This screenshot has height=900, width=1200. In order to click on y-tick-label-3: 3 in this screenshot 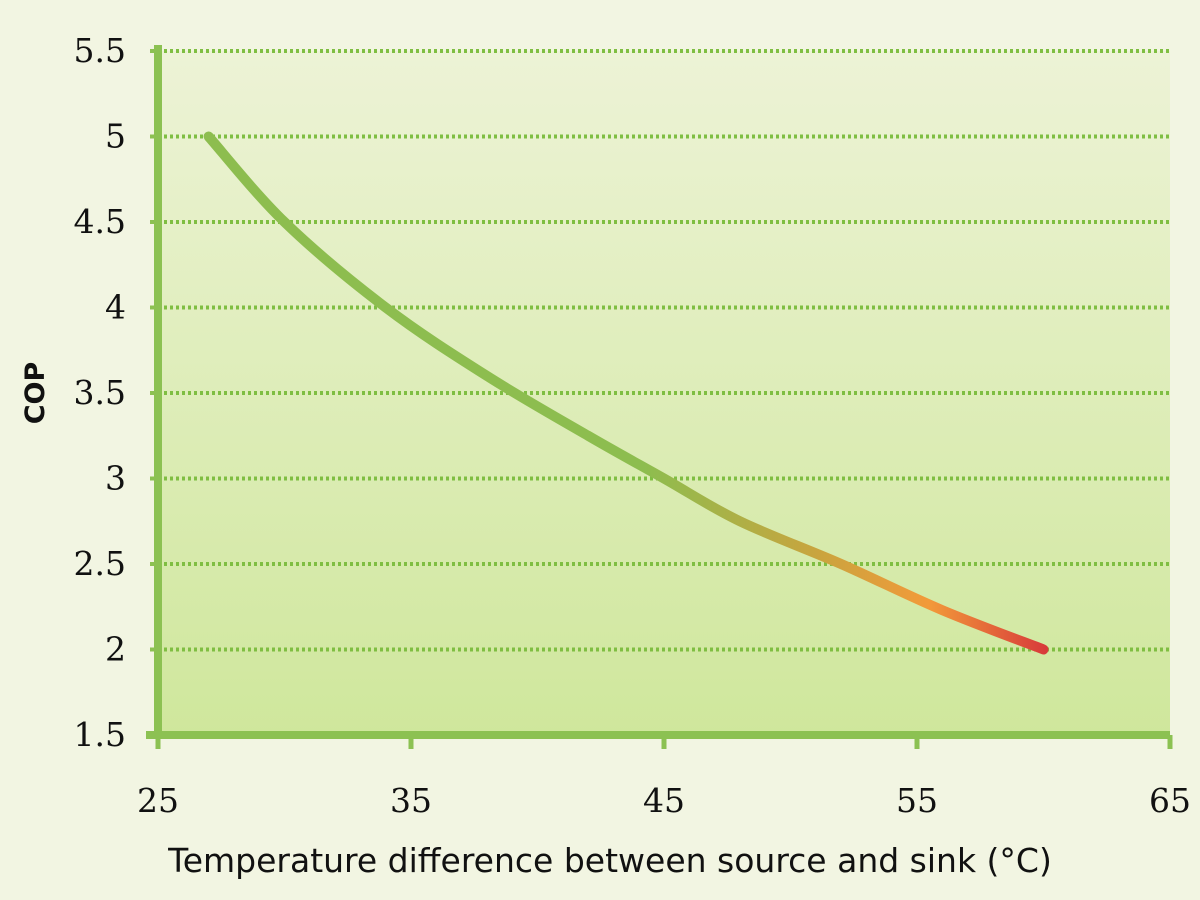, I will do `click(115, 478)`.